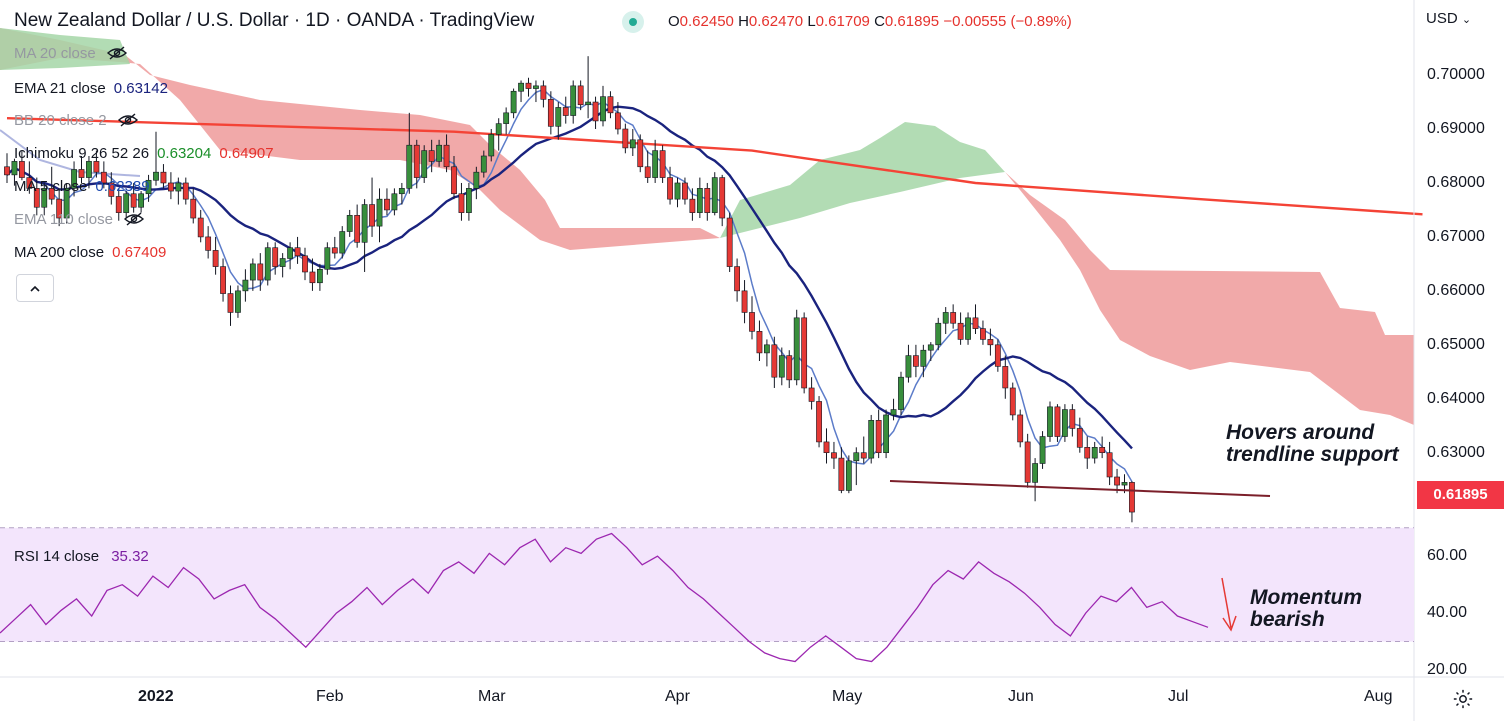  What do you see at coordinates (79, 219) in the screenshot?
I see `legend-row: EMA 110 close` at bounding box center [79, 219].